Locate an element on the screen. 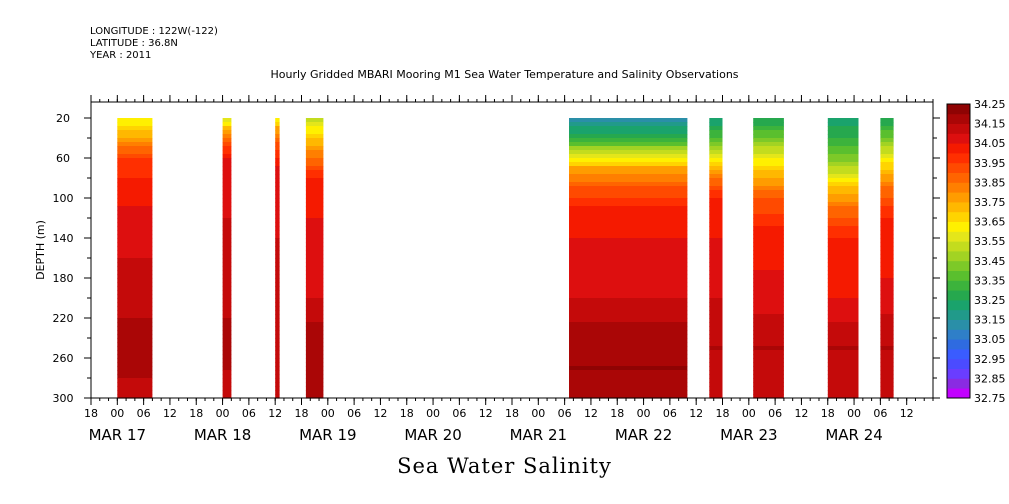  year-label: YEAR : 2011 is located at coordinates (121, 55).